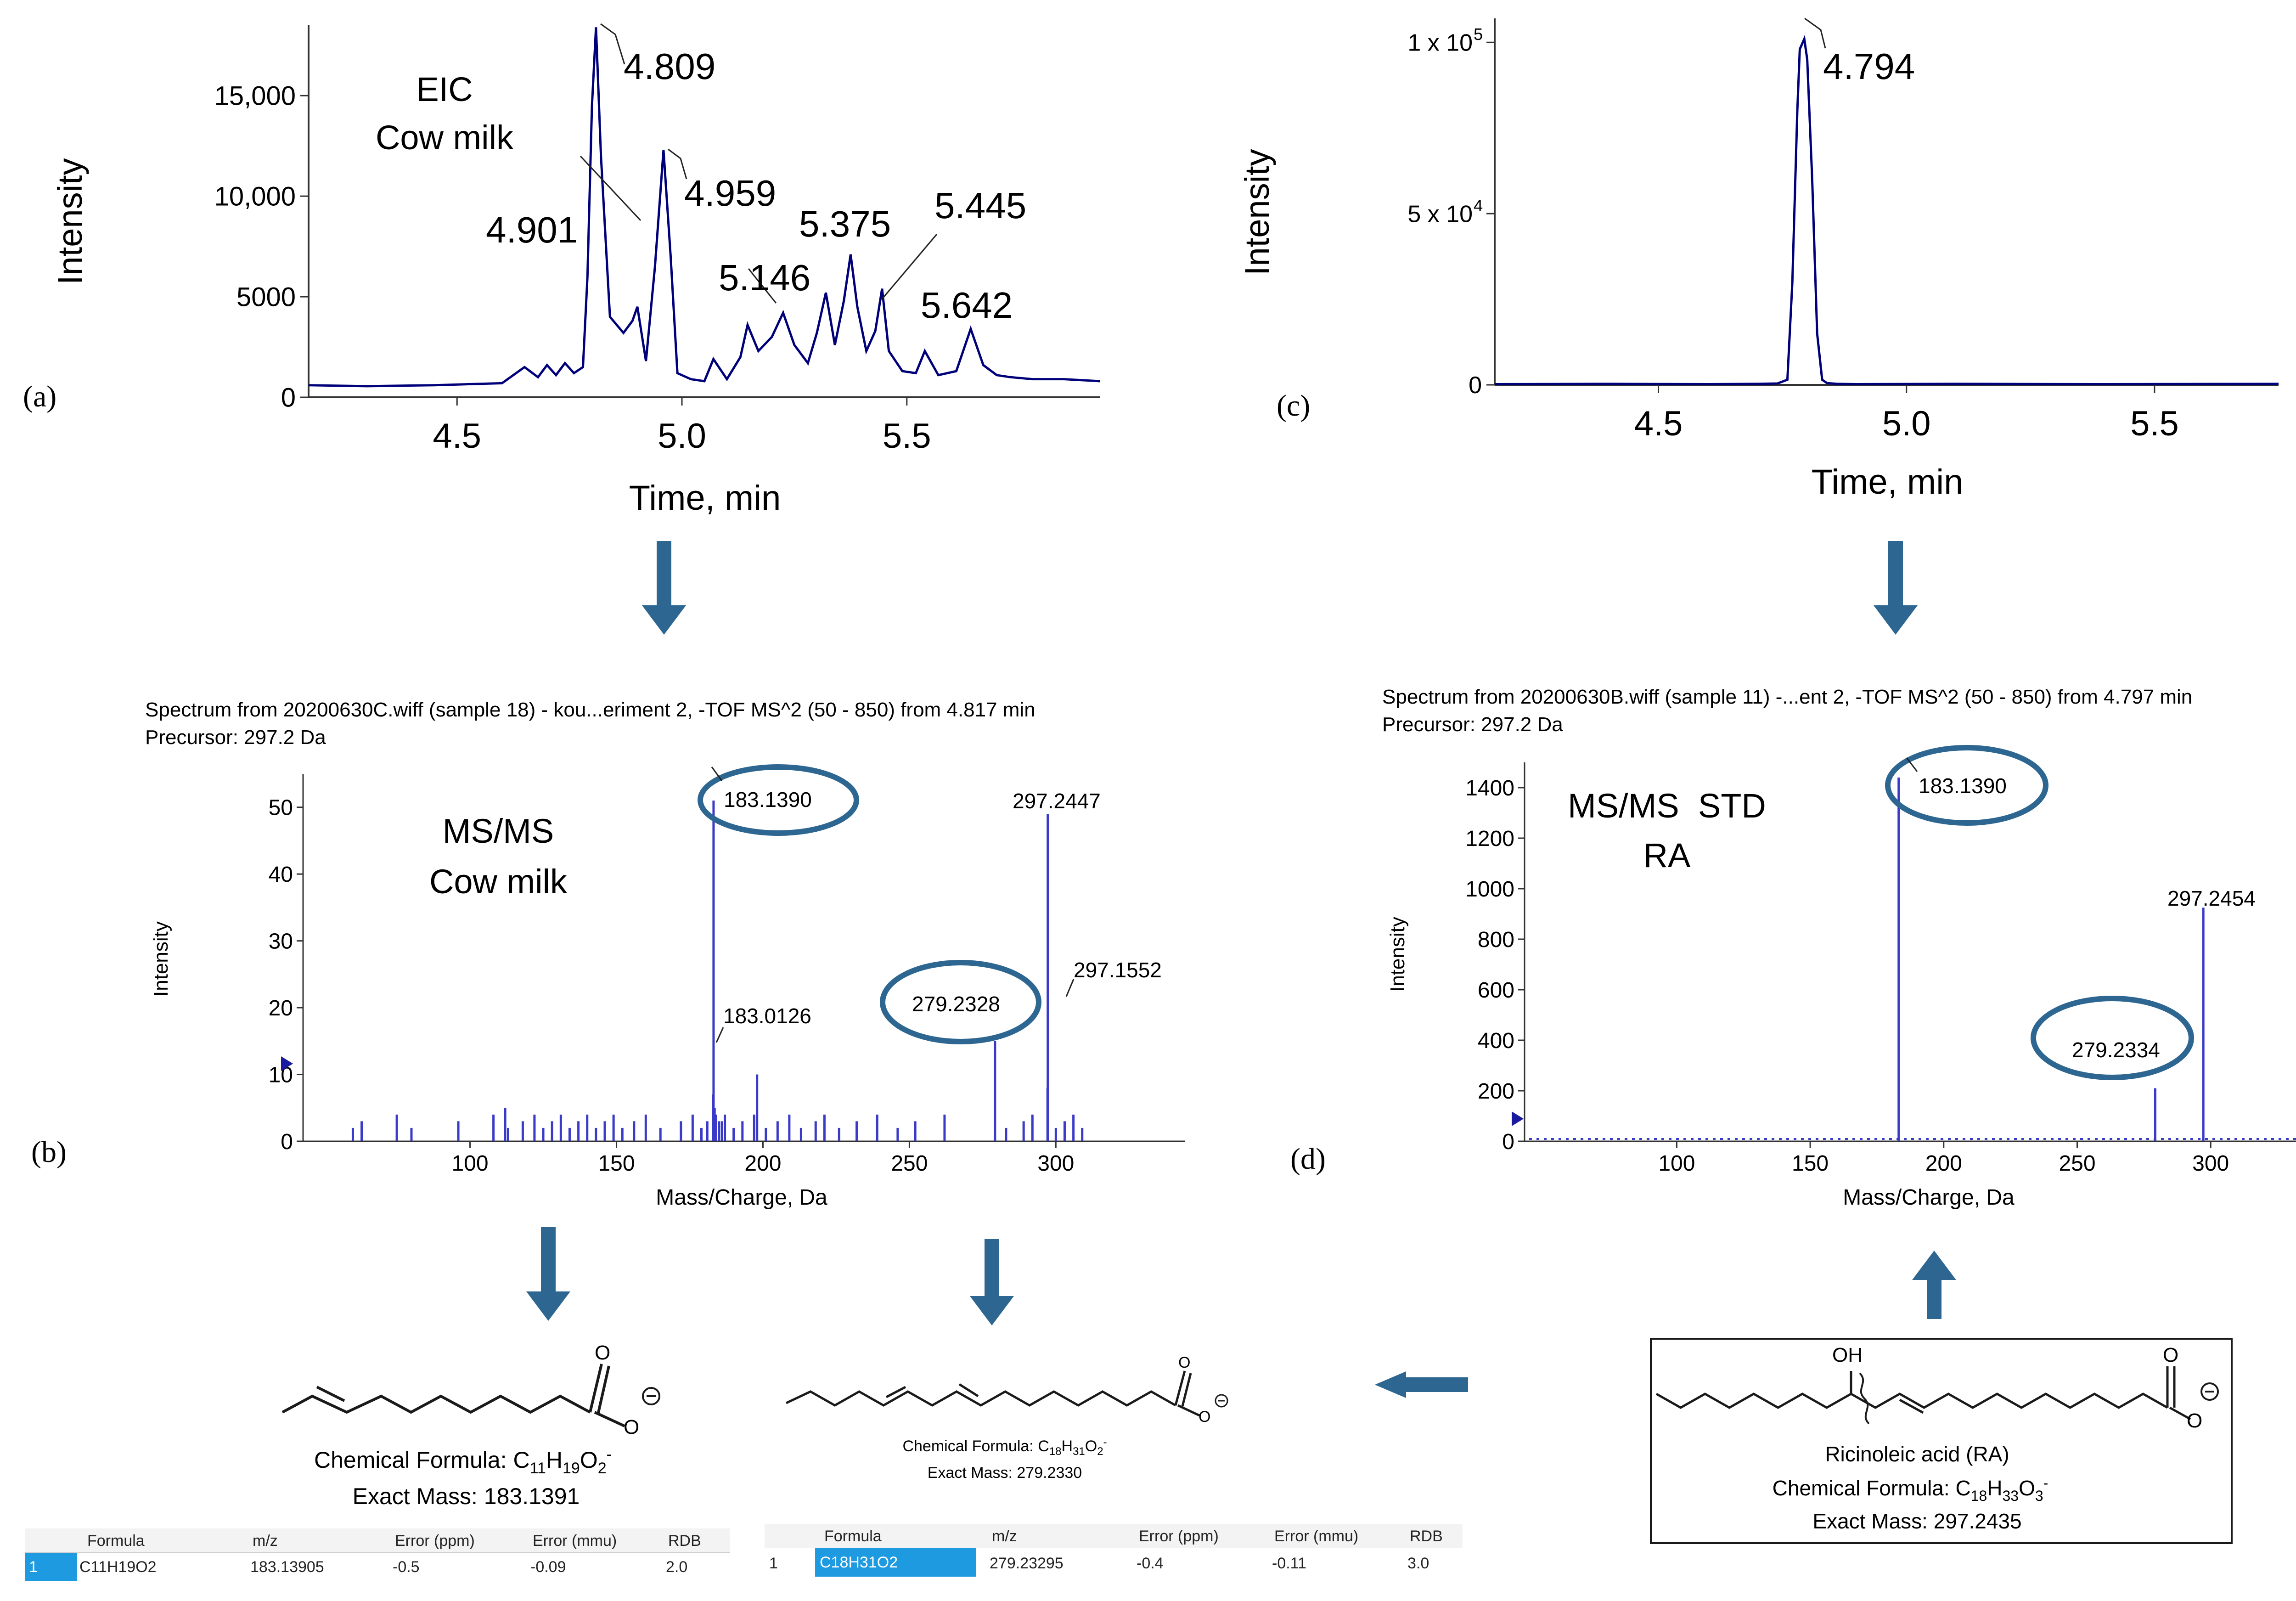 This screenshot has height=1601, width=2296. I want to click on structure-3-chain, so click(1911, 1400).